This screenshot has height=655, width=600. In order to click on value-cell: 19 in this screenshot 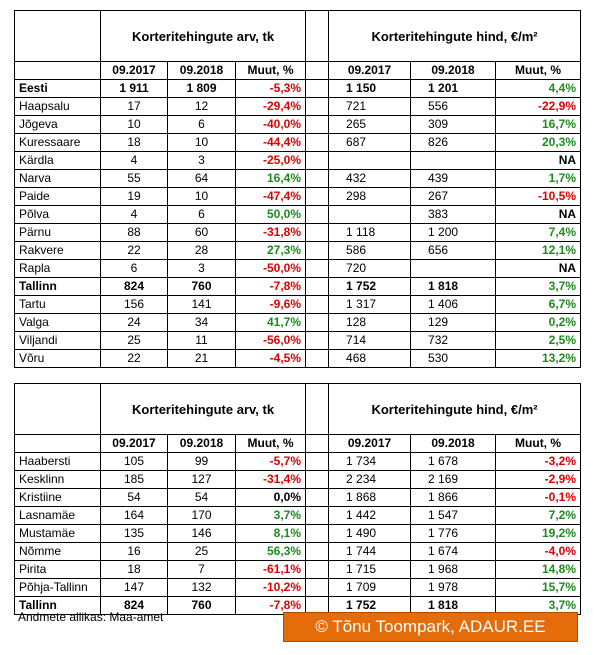, I will do `click(134, 196)`.